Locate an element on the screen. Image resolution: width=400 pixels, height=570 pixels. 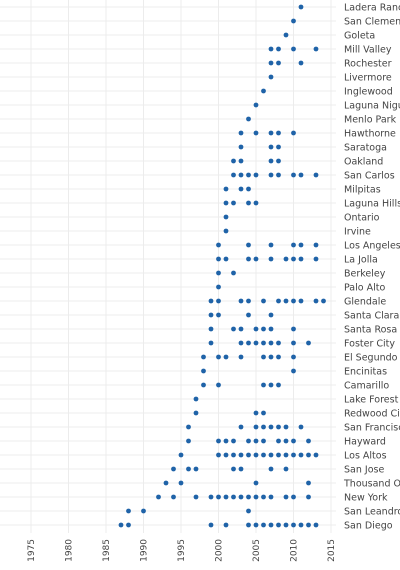
y-category-label: Oakland is located at coordinates (363, 161).